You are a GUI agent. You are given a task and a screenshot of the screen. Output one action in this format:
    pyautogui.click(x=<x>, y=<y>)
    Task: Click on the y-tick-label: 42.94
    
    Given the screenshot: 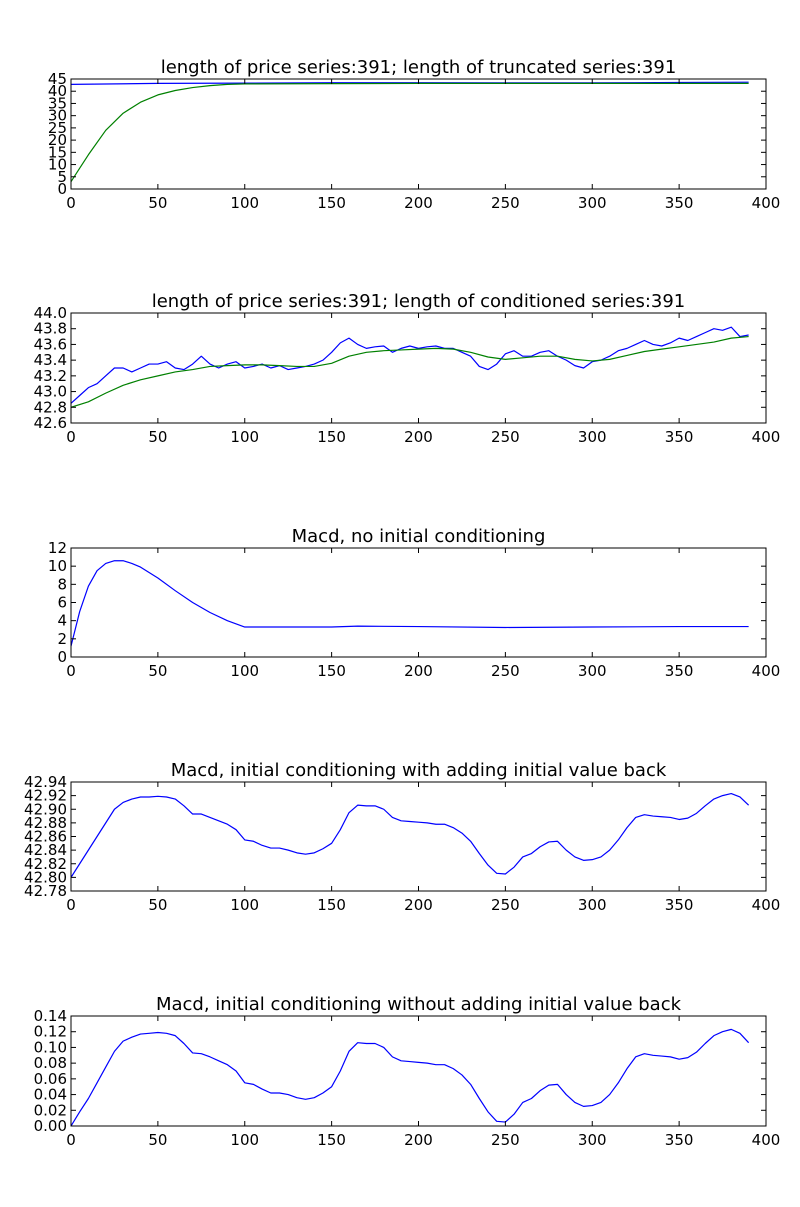 What is the action you would take?
    pyautogui.click(x=45, y=782)
    